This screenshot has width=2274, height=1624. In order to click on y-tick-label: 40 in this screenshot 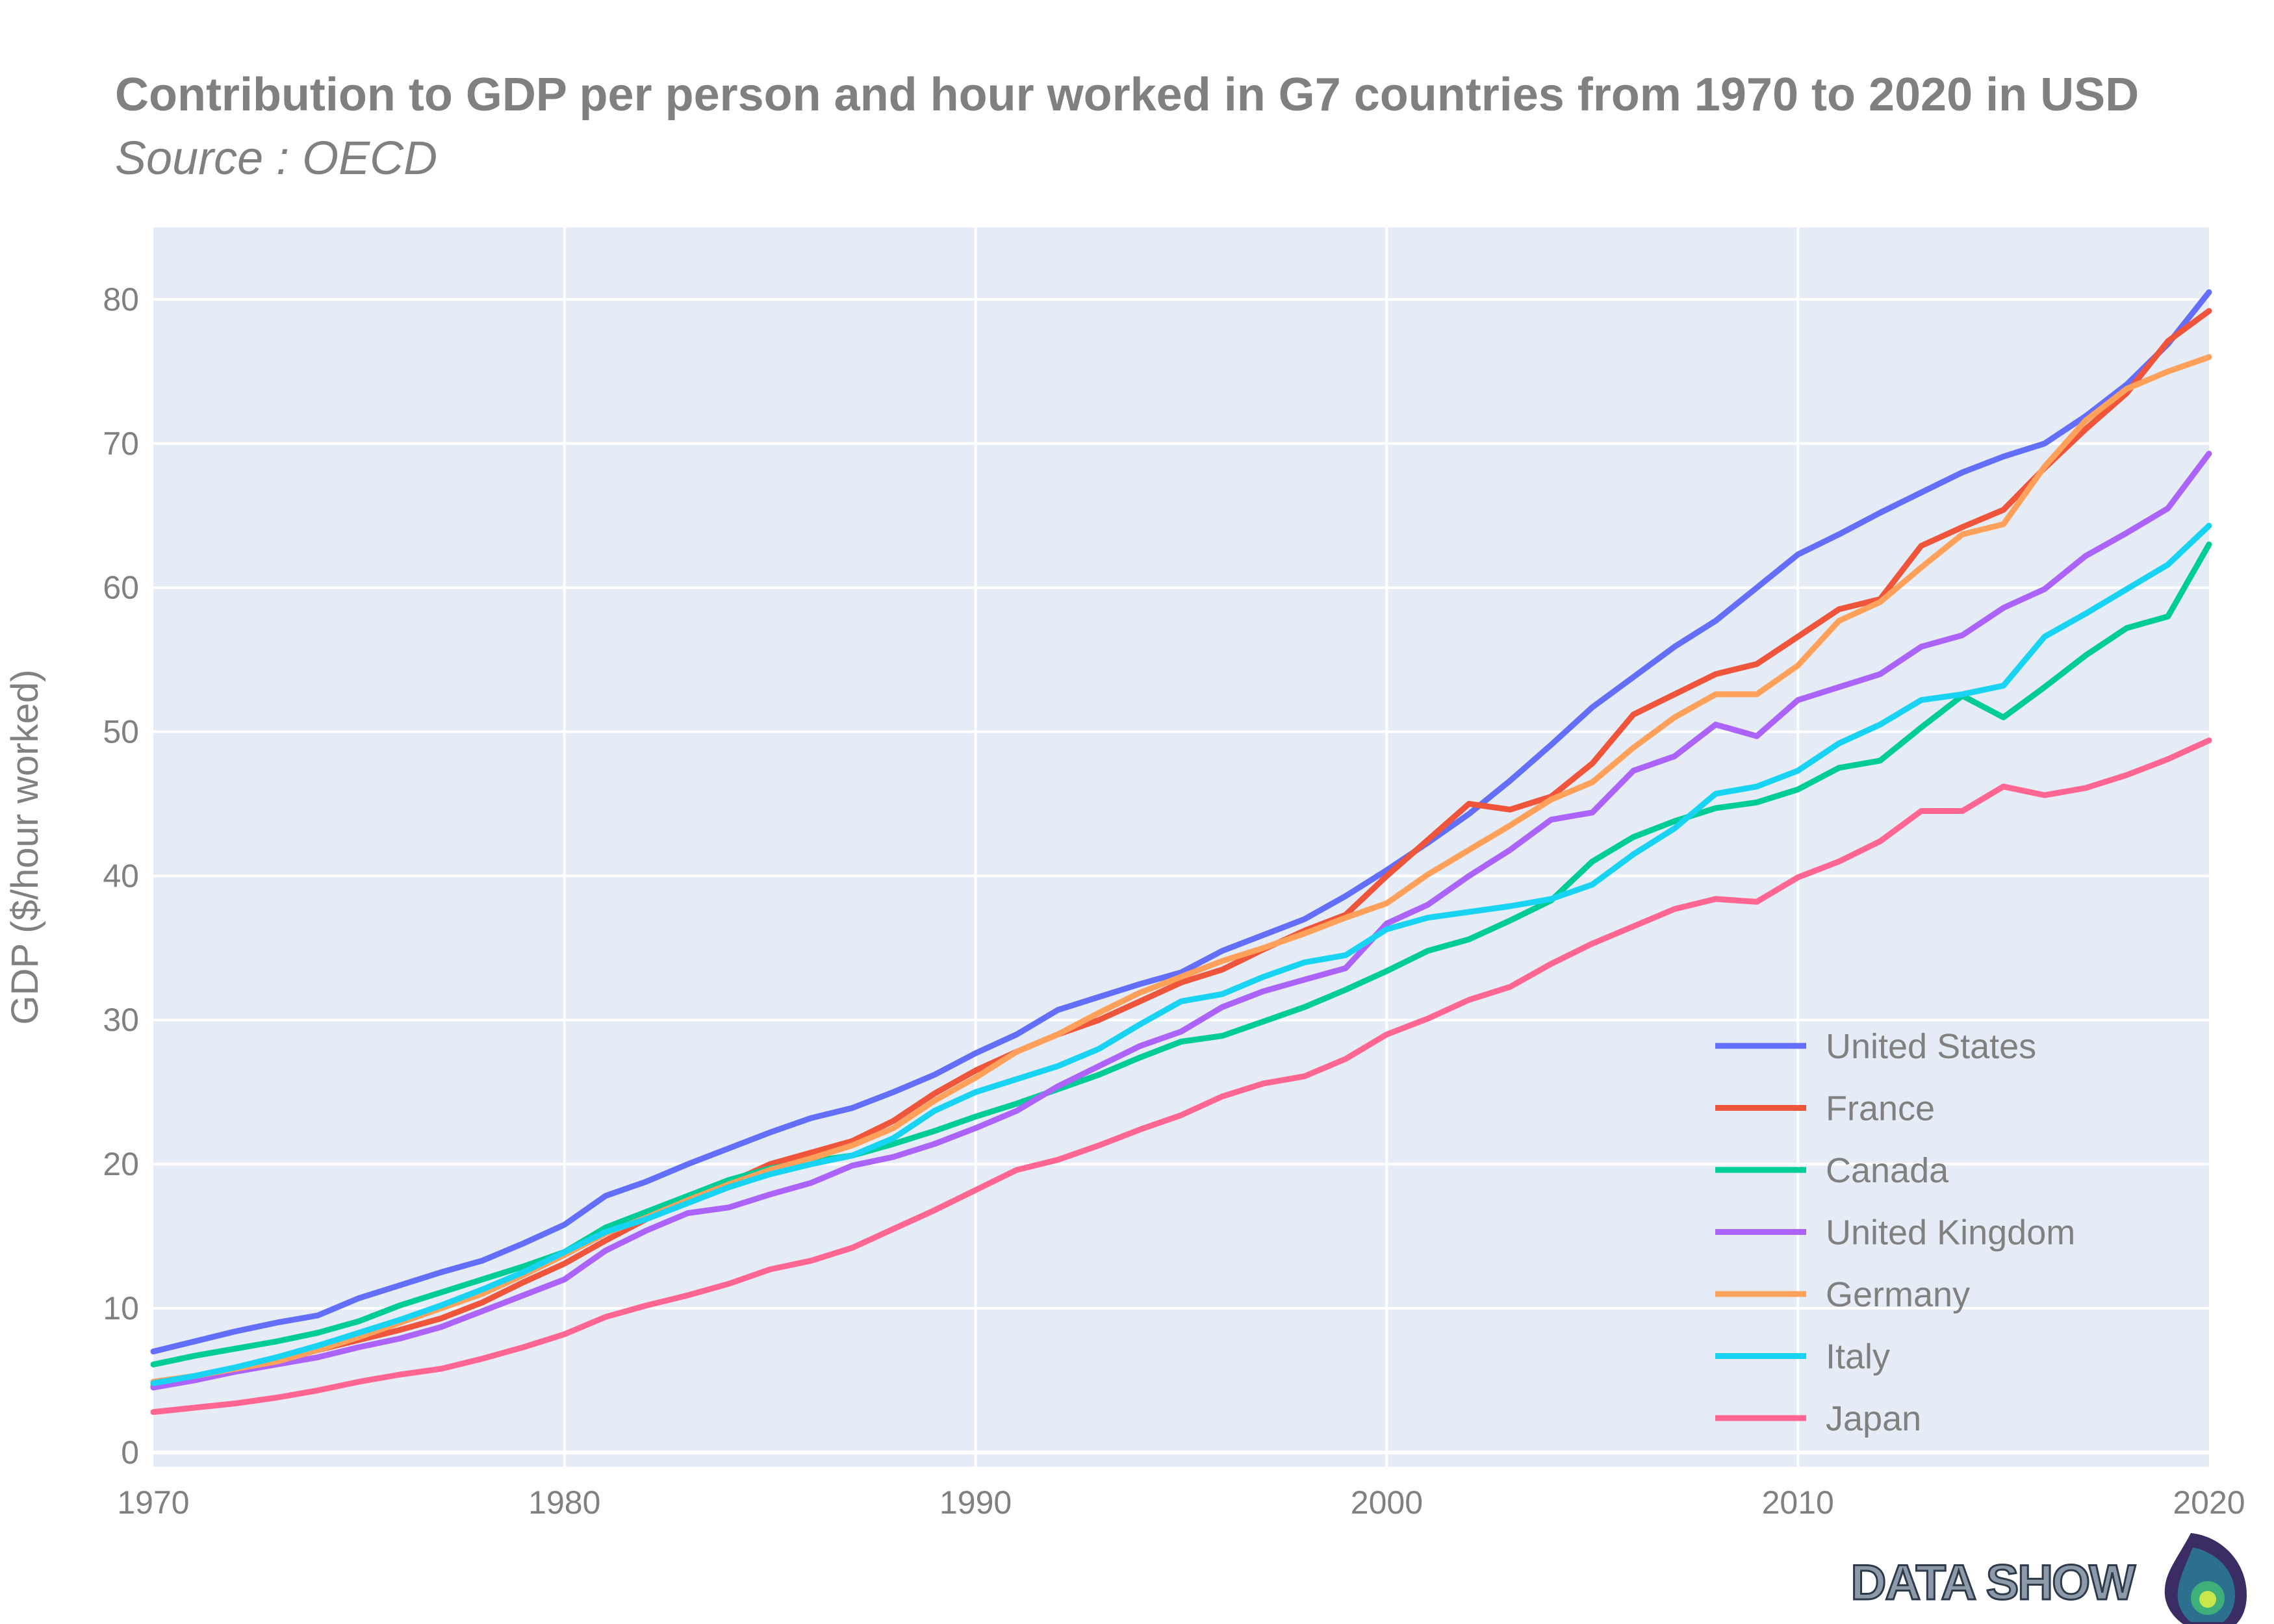, I will do `click(121, 875)`.